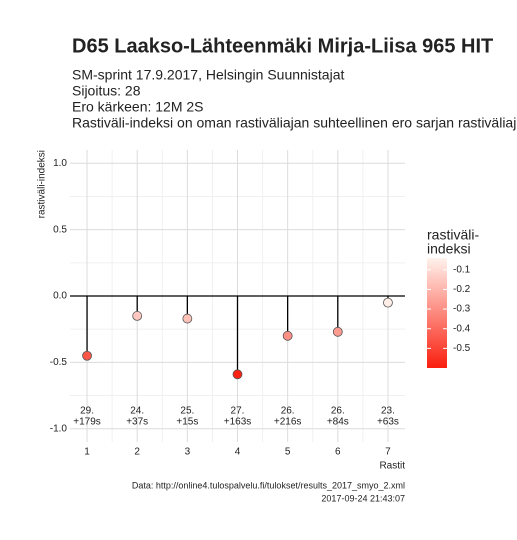 The height and width of the screenshot is (540, 517). What do you see at coordinates (238, 452) in the screenshot?
I see `x-tick-label: 4` at bounding box center [238, 452].